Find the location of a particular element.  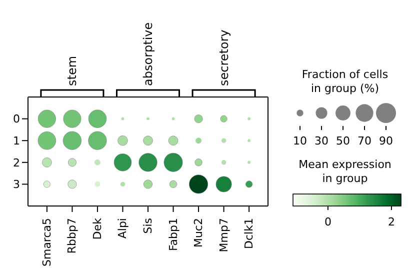

color-bar-title: Mean expression in group is located at coordinates (345, 171).